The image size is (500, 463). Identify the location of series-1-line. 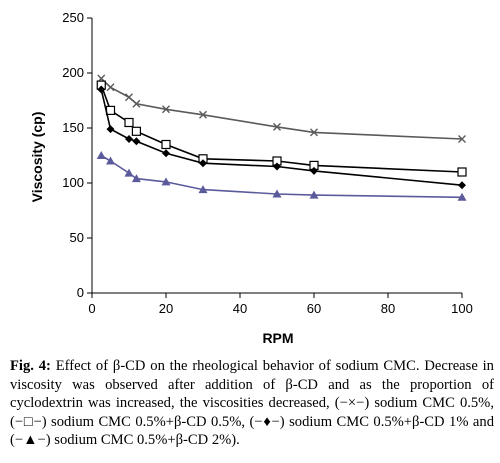
(281, 108).